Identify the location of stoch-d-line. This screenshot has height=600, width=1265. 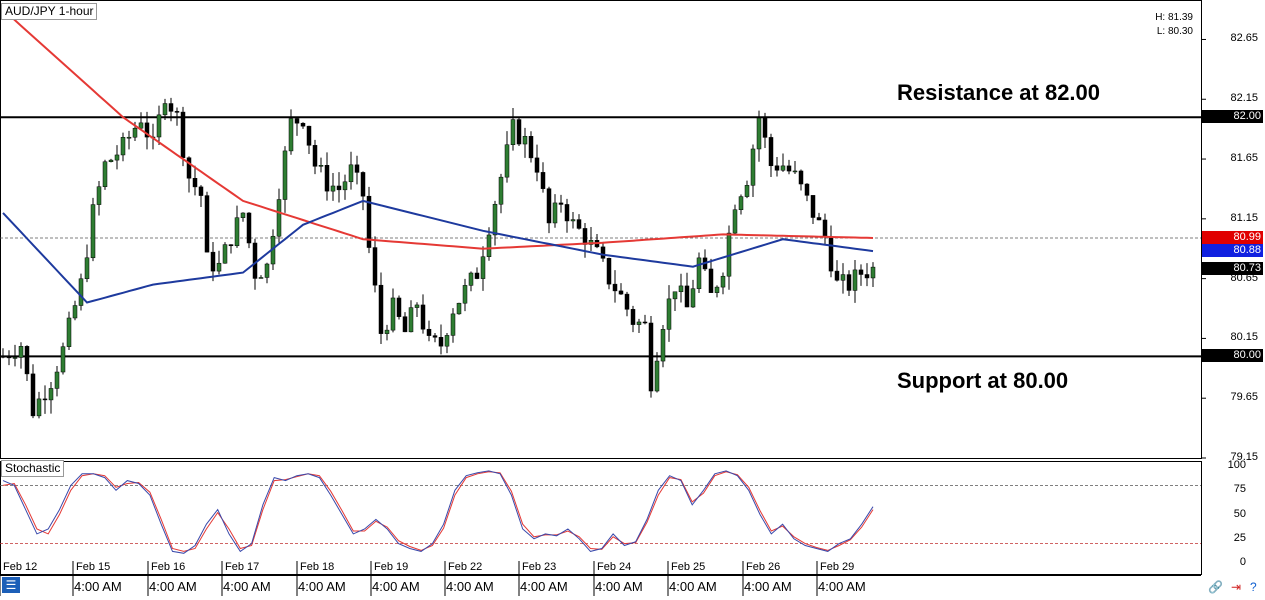
(438, 511).